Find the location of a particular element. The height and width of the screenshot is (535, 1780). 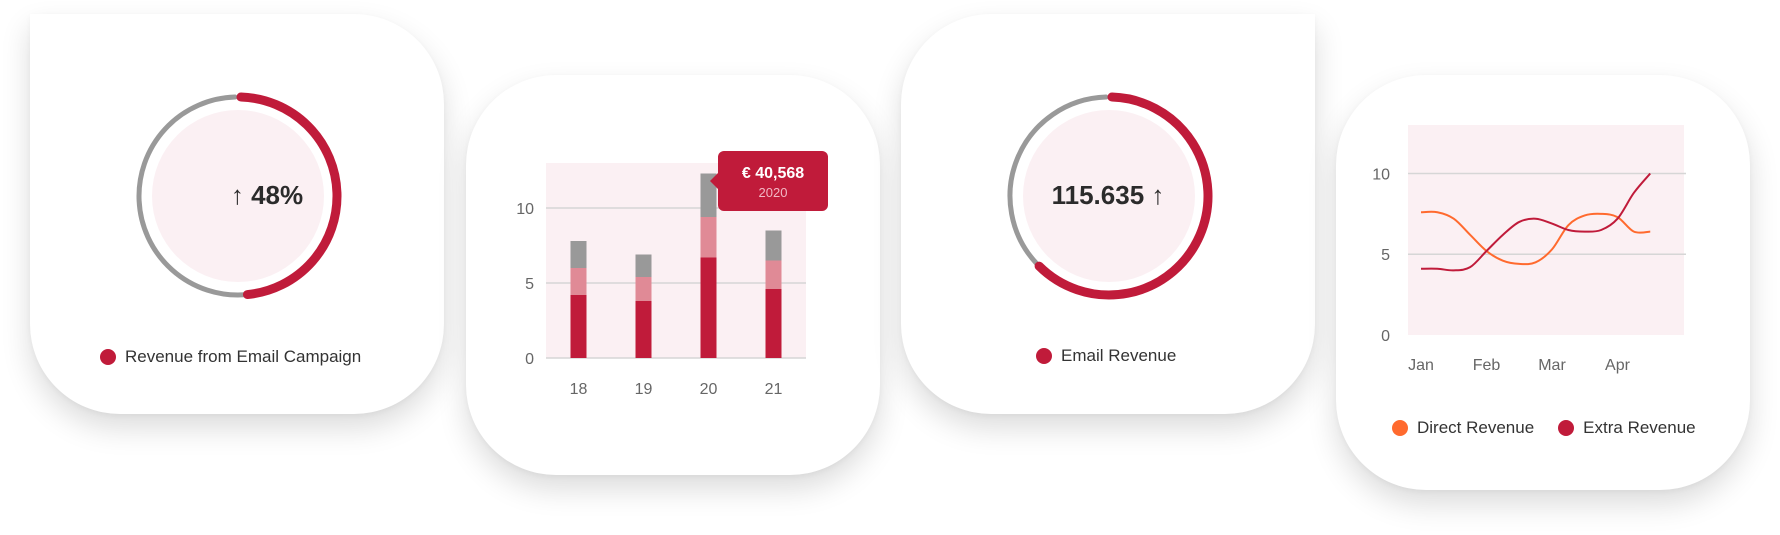

x-tick-label: Apr is located at coordinates (1618, 365).